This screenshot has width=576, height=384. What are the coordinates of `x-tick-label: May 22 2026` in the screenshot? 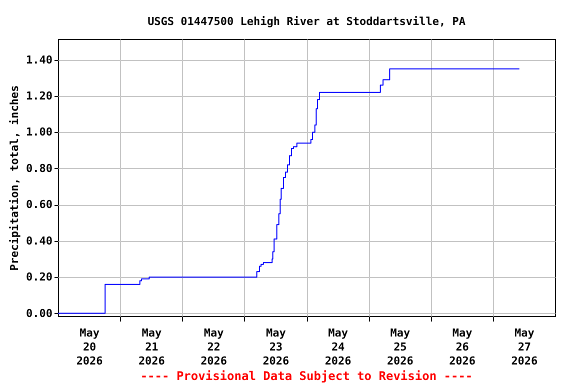 It's located at (214, 347).